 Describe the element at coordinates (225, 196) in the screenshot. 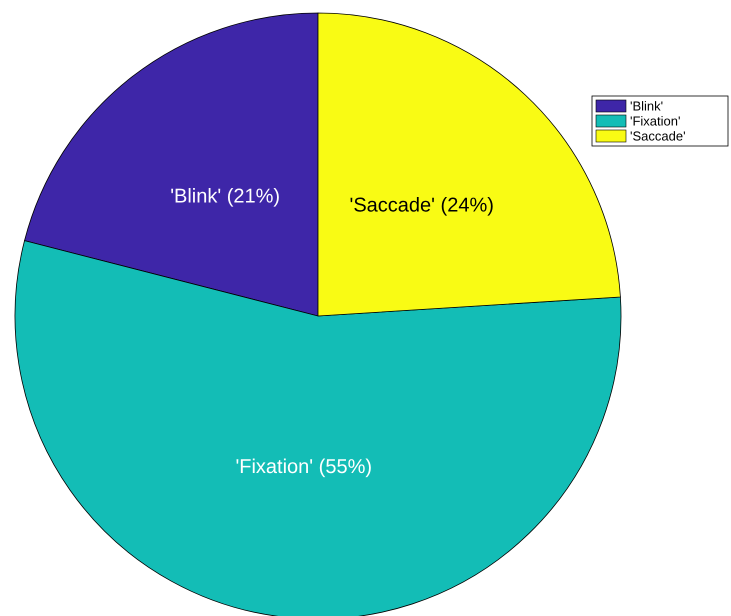

I see `data-label: 'Blink' (21%)` at that location.